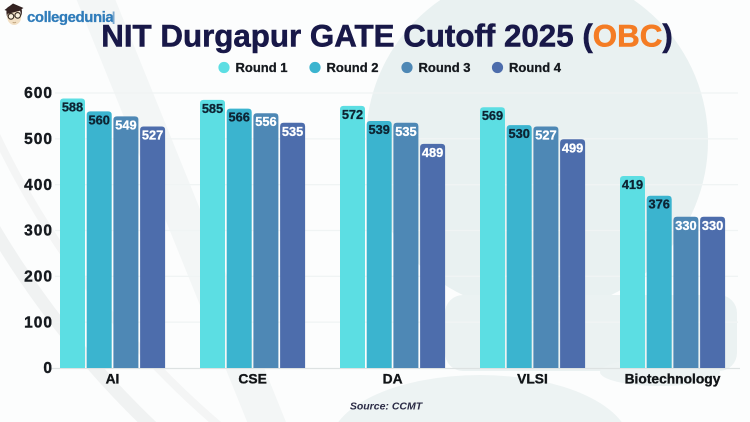 The width and height of the screenshot is (750, 422). What do you see at coordinates (38, 277) in the screenshot?
I see `svg-text: 200` at bounding box center [38, 277].